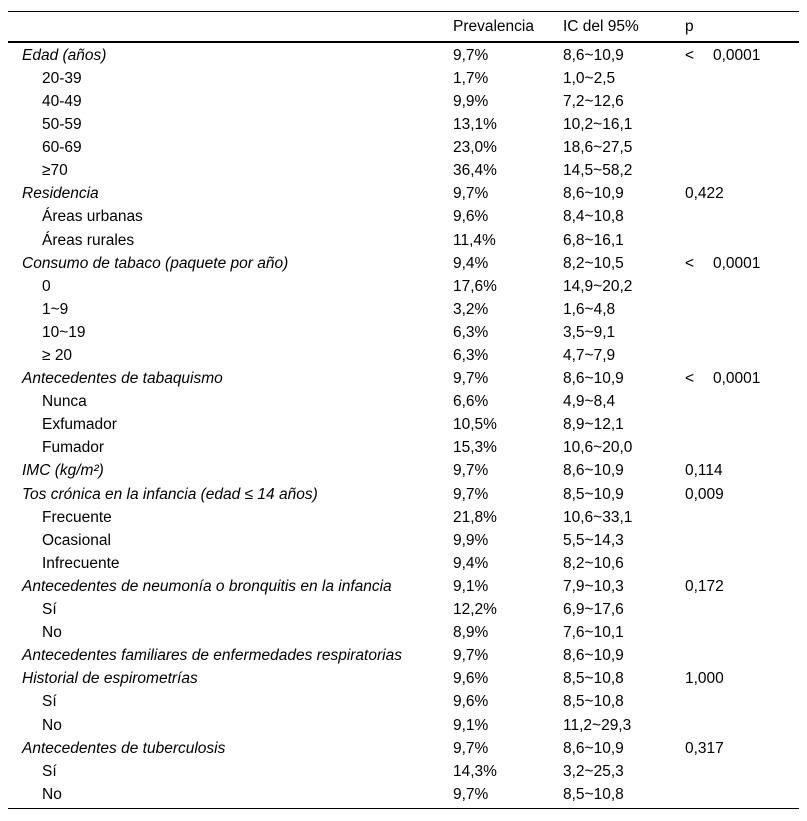 The image size is (807, 821). What do you see at coordinates (46, 286) in the screenshot?
I see `row-label: 0` at bounding box center [46, 286].